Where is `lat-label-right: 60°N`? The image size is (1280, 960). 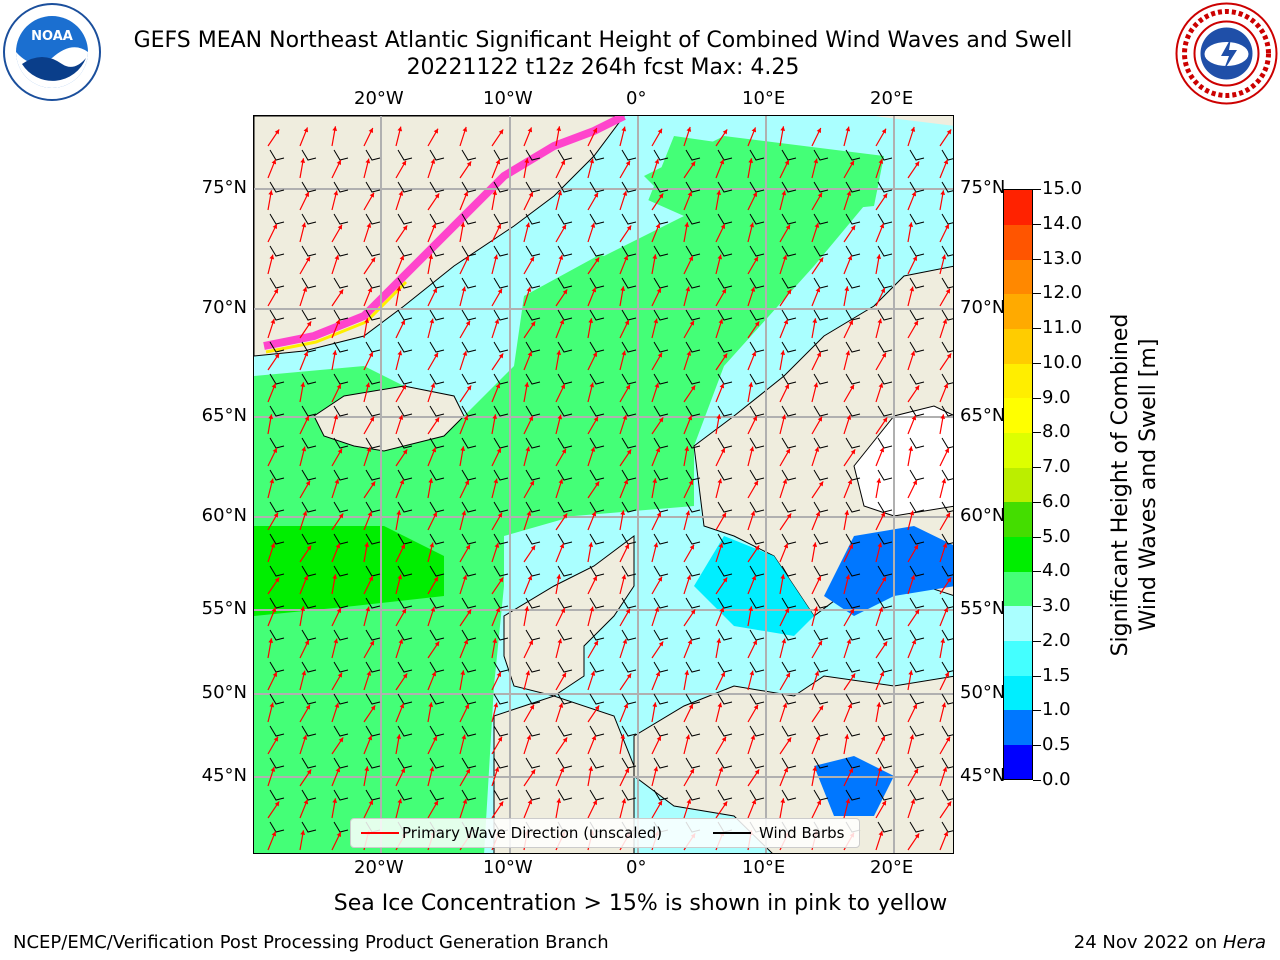 lat-label-right: 60°N is located at coordinates (983, 515).